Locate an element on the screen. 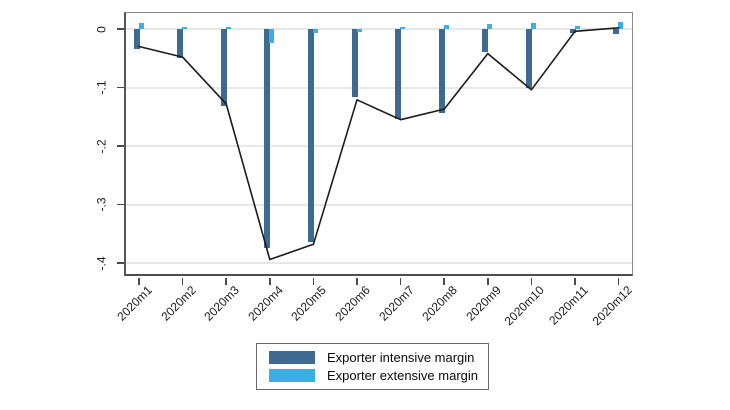 The image size is (730, 410). bar-intensive-2020m1 is located at coordinates (136, 39).